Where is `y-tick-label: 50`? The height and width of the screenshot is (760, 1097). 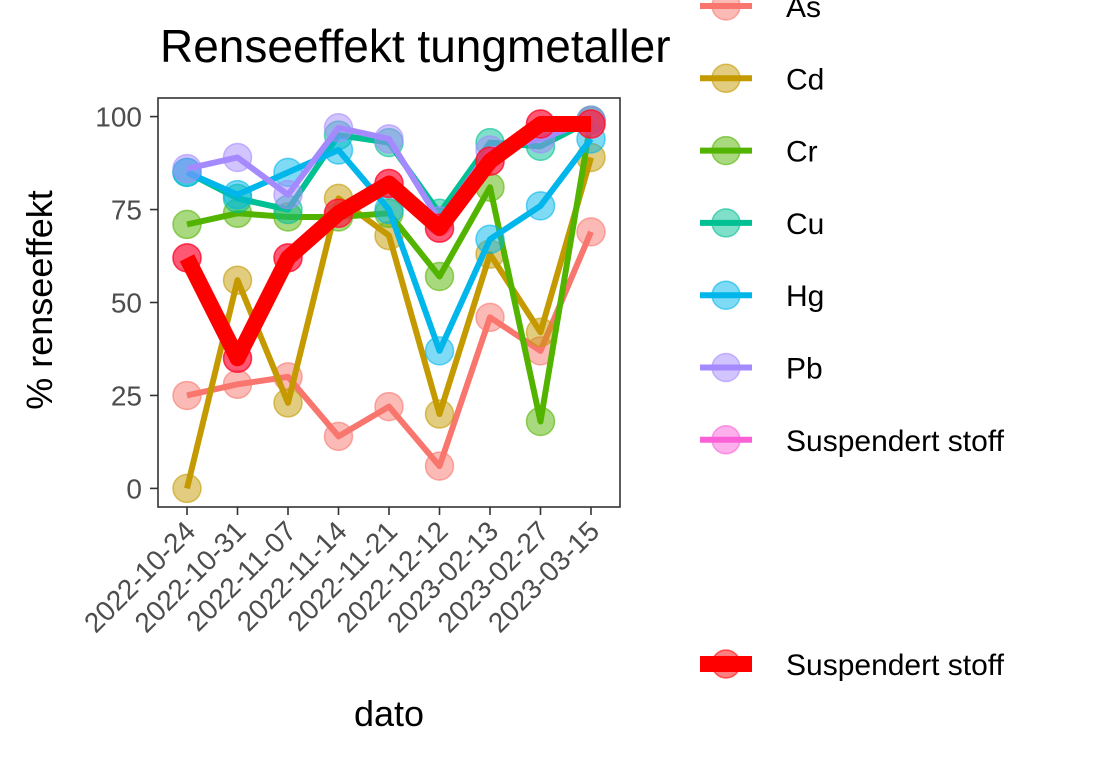 y-tick-label: 50 is located at coordinates (126, 303).